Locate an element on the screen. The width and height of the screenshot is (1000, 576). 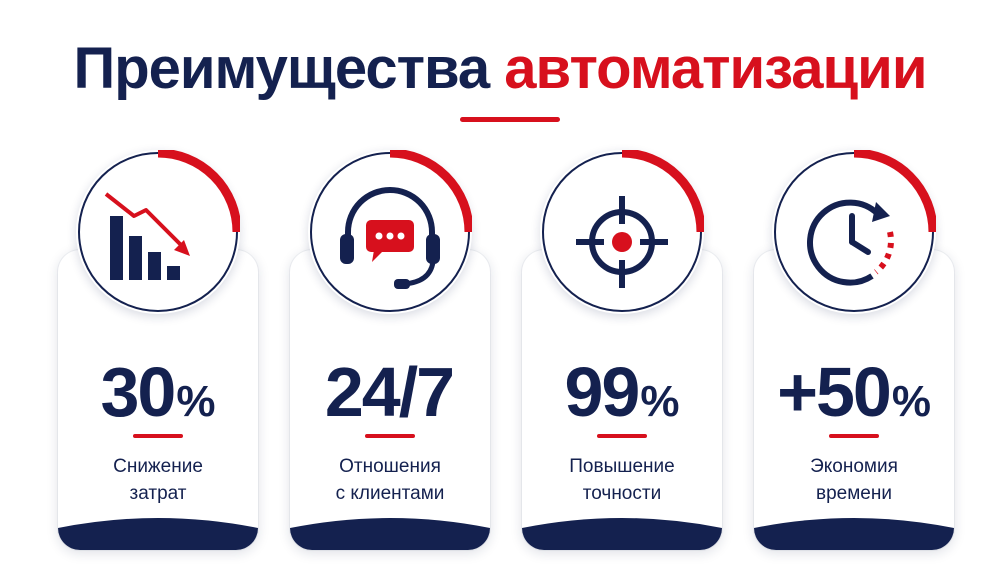
stat-label-time: Экономия времени is located at coordinates (854, 480).